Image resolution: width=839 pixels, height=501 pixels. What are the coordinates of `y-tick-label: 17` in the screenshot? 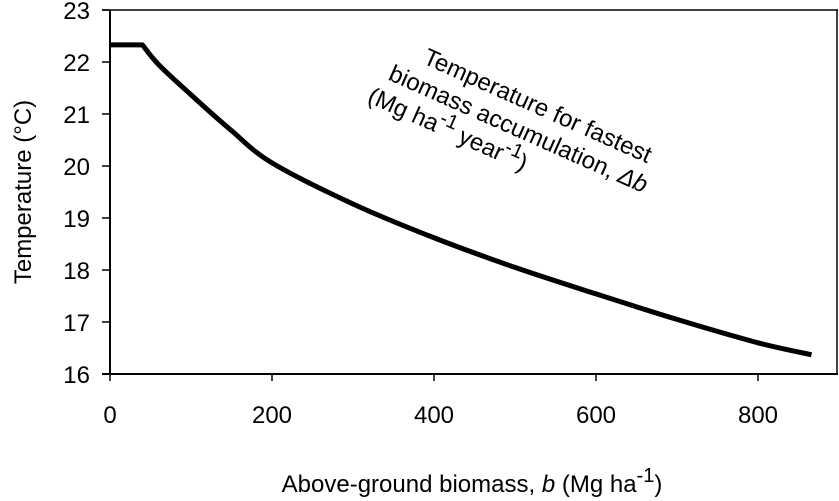 It's located at (76, 323).